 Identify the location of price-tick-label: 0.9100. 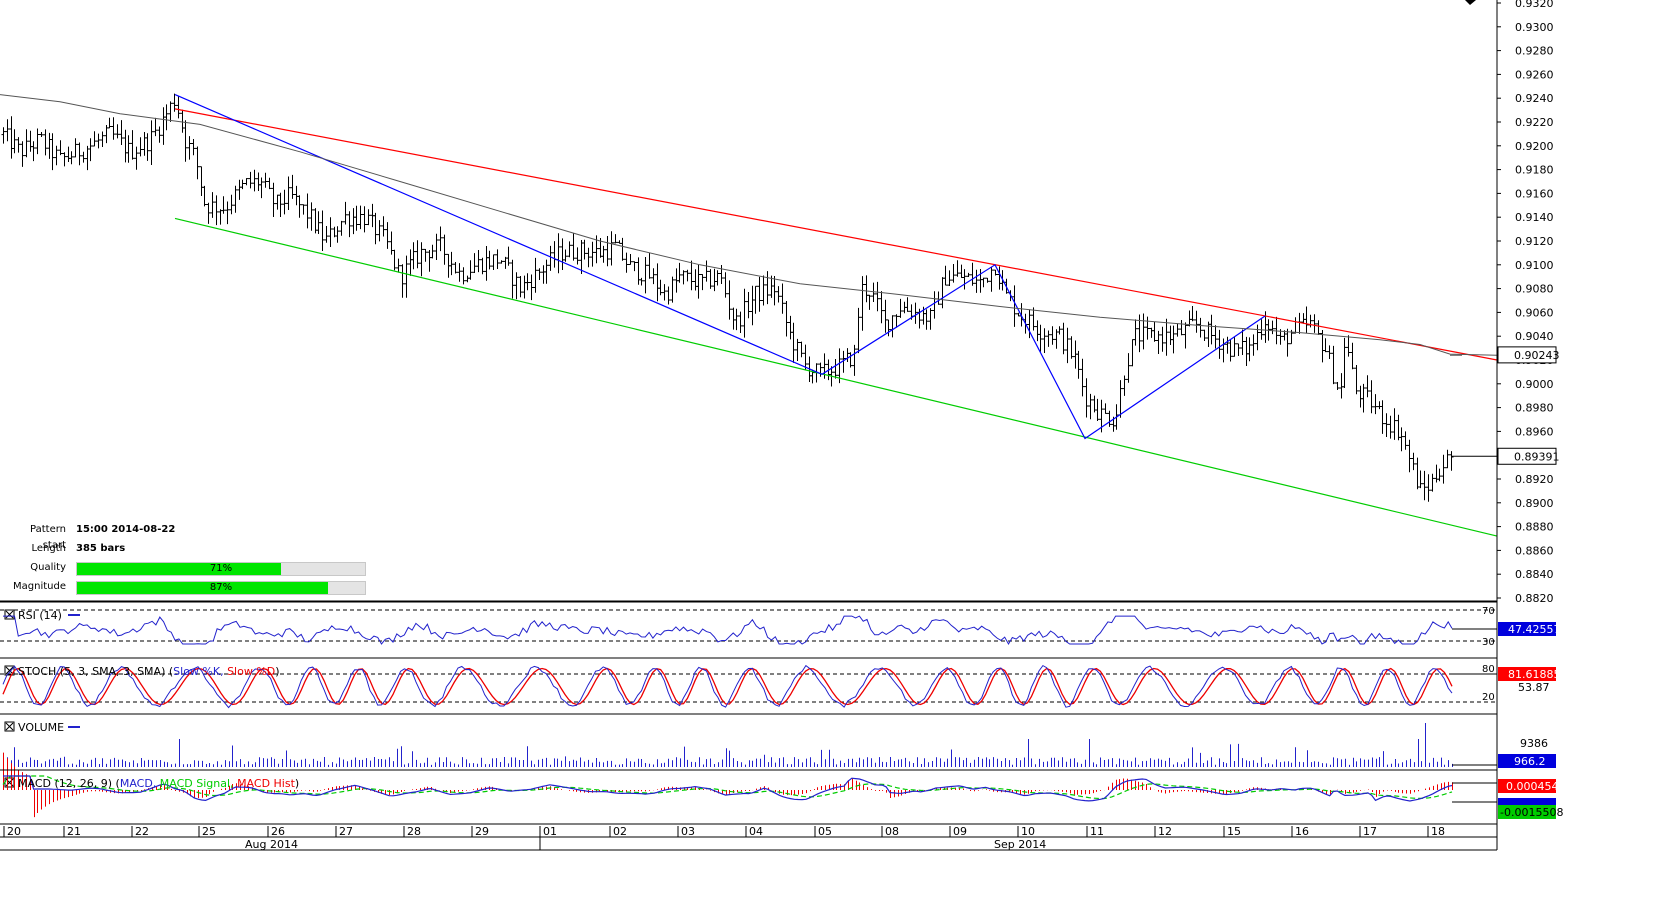
(1534, 265).